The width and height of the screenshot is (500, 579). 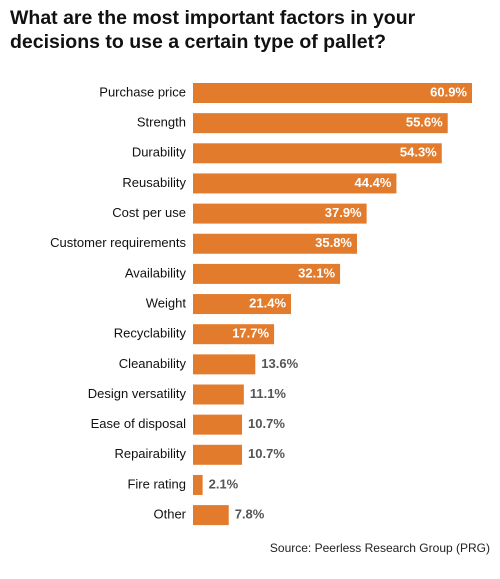 What do you see at coordinates (316, 272) in the screenshot?
I see `value-label: 32.1%` at bounding box center [316, 272].